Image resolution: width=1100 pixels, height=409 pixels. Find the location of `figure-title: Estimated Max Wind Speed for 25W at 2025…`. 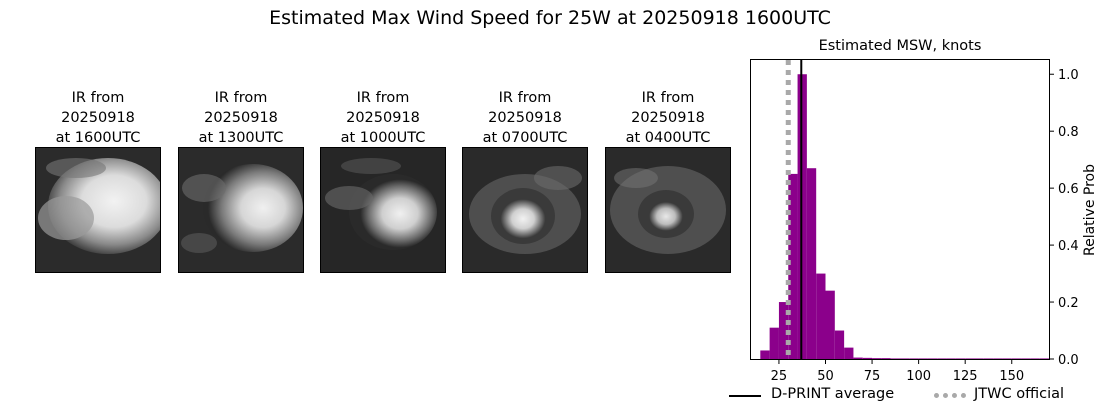

figure-title: Estimated Max Wind Speed for 25W at 2025… is located at coordinates (550, 18).